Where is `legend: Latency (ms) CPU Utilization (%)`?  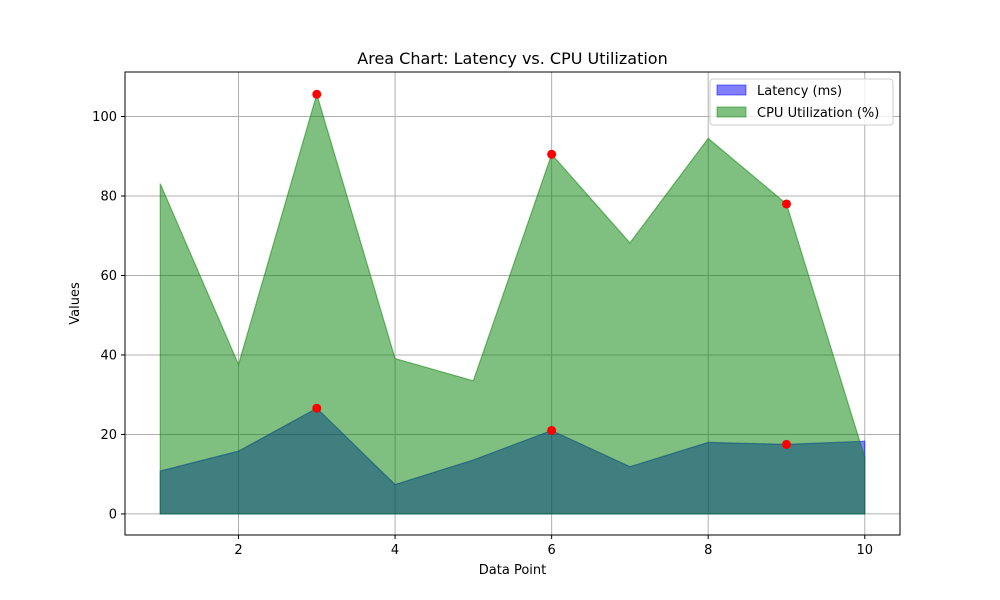
legend: Latency (ms) CPU Utilization (%) is located at coordinates (801, 102).